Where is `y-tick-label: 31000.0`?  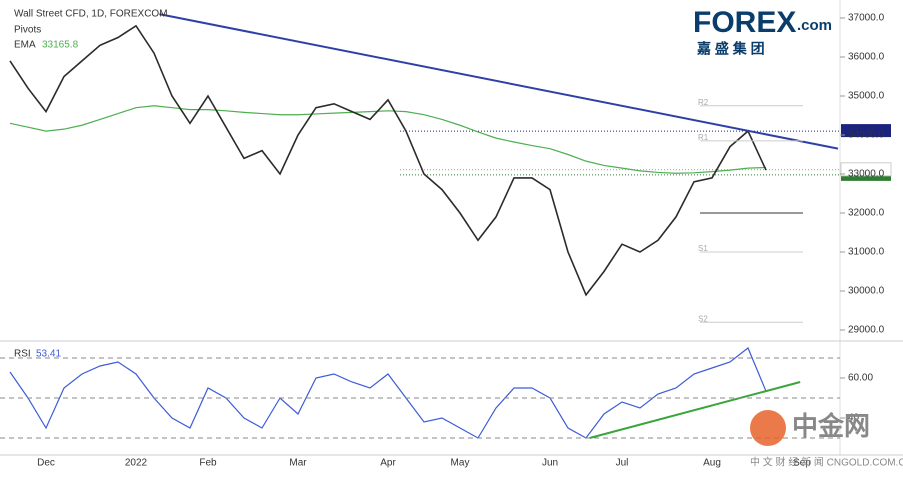 y-tick-label: 31000.0 is located at coordinates (866, 252).